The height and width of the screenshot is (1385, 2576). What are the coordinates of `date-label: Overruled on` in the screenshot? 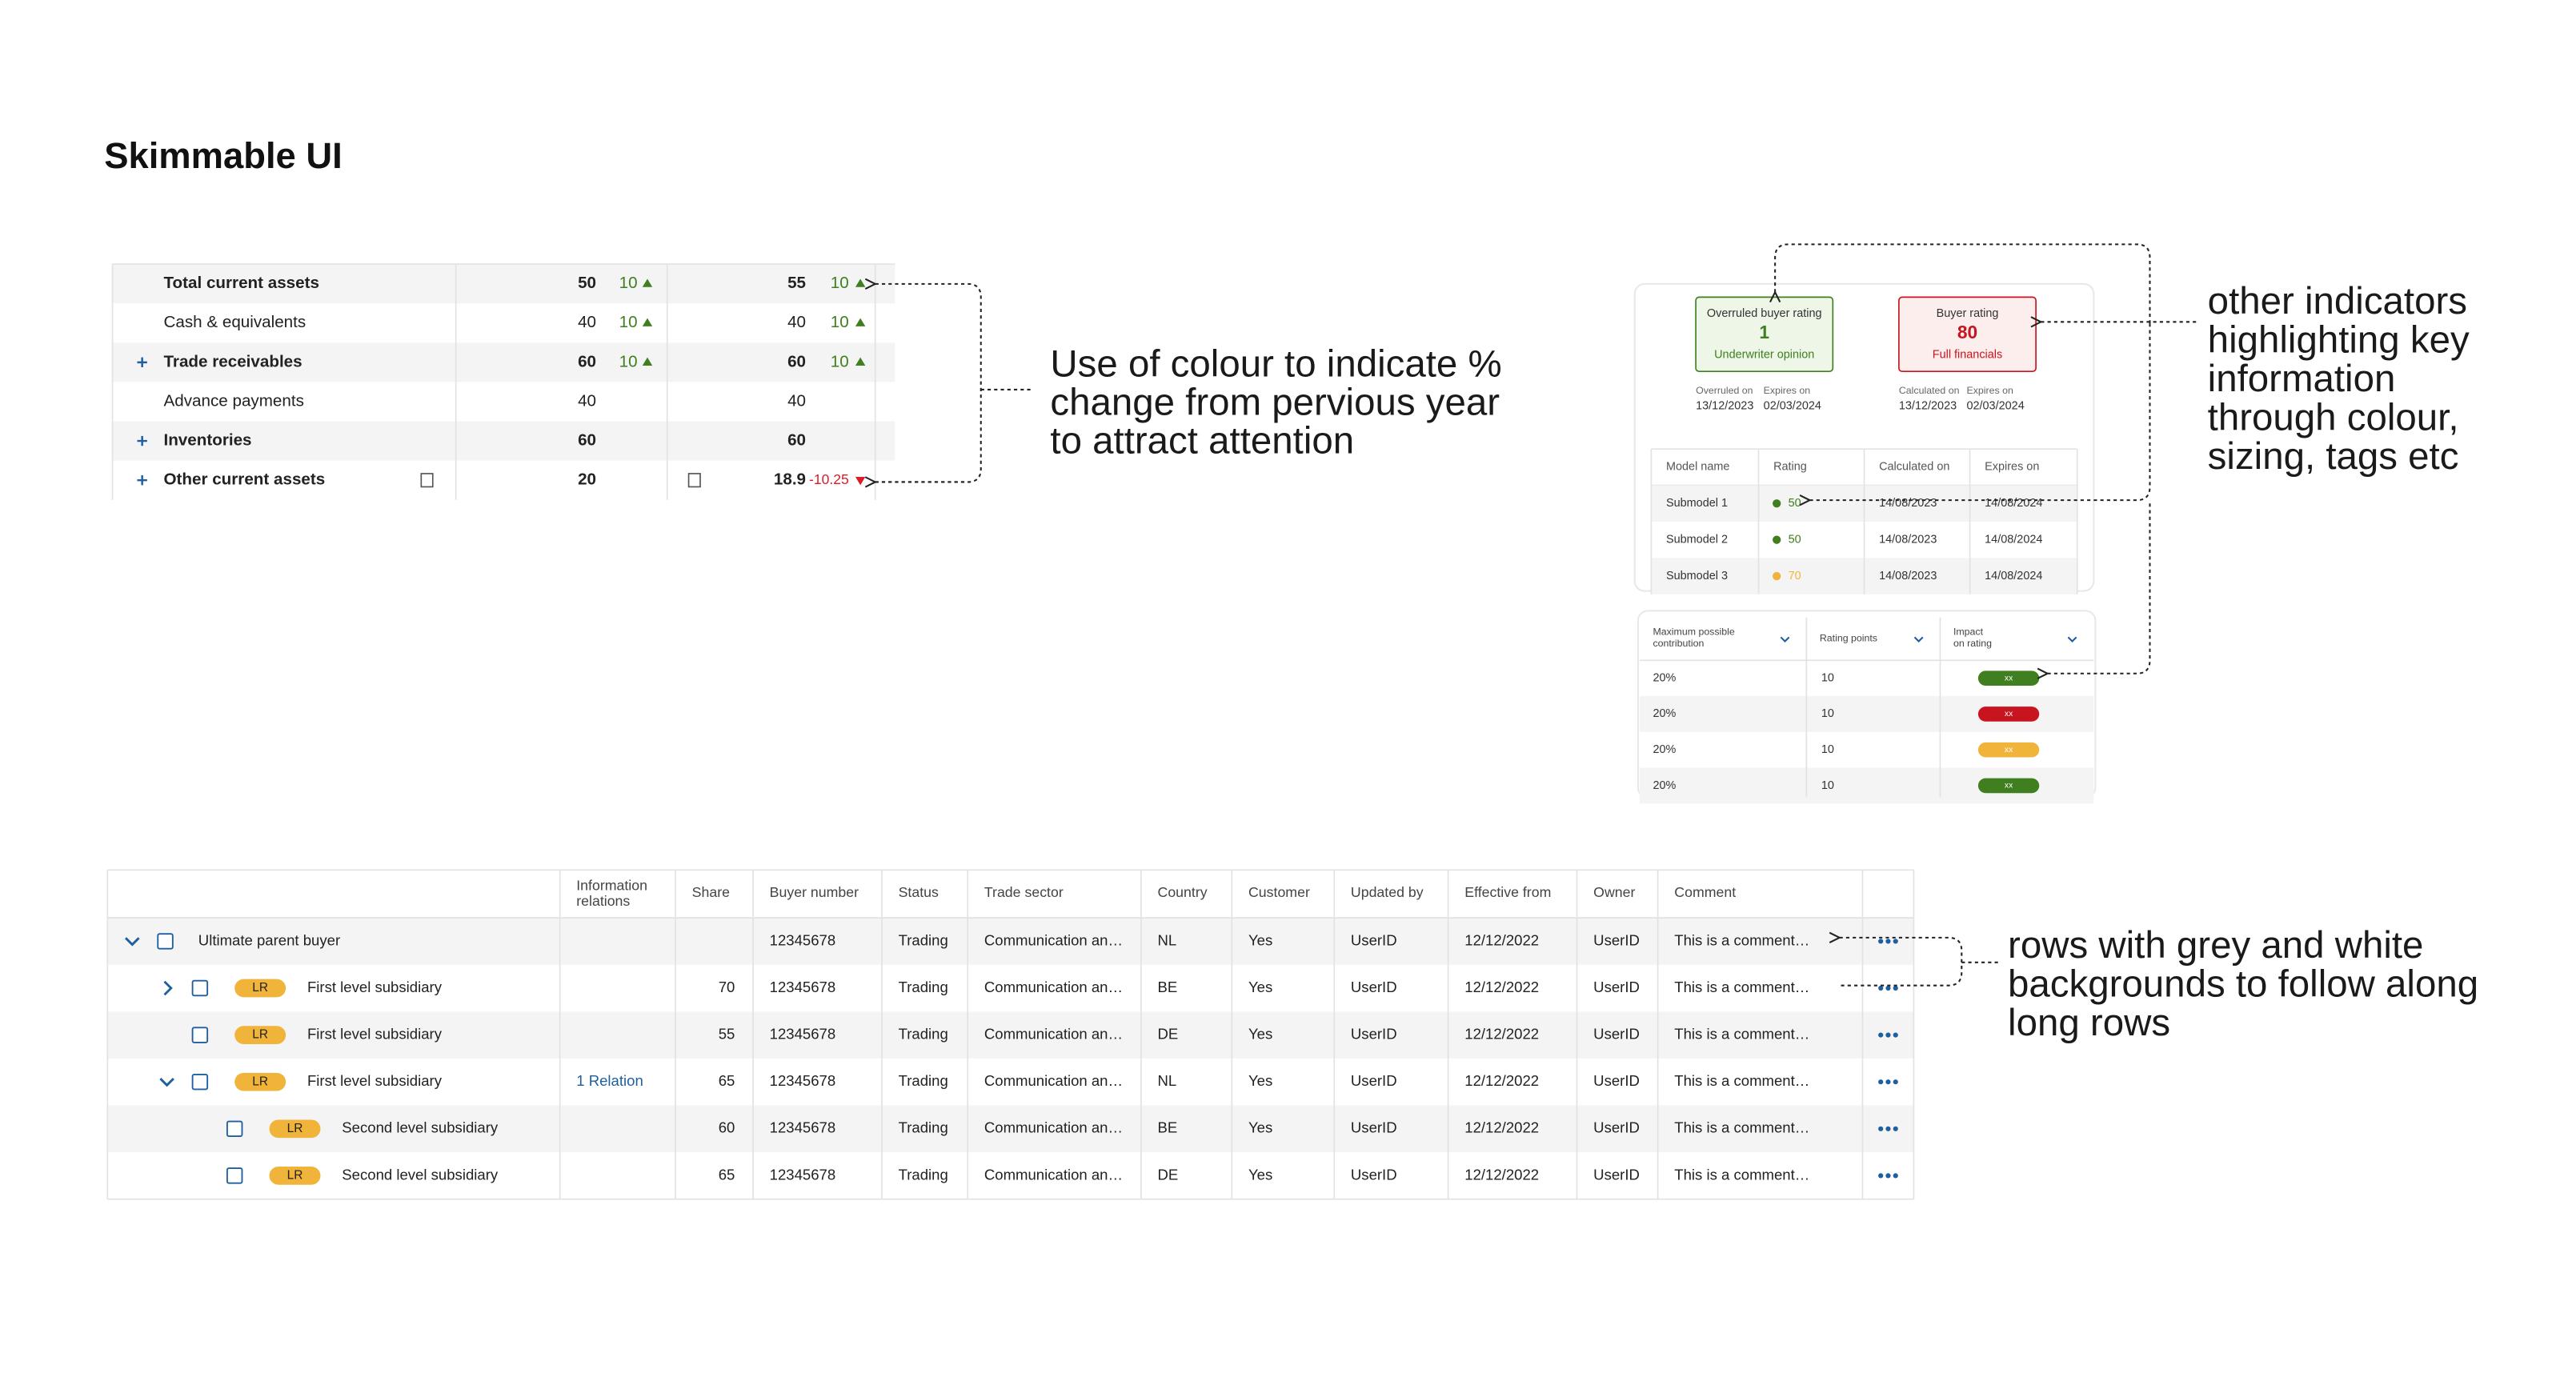 It's located at (1724, 390).